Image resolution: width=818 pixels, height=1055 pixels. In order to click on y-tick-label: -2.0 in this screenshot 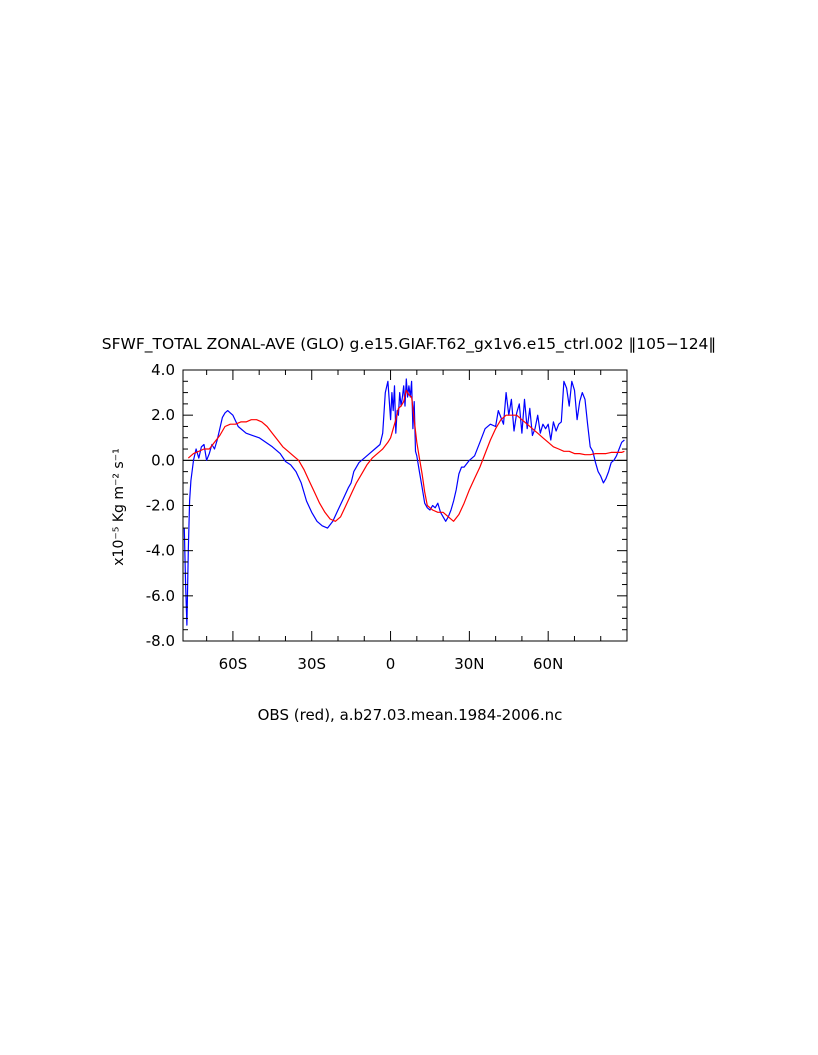, I will do `click(160, 506)`.